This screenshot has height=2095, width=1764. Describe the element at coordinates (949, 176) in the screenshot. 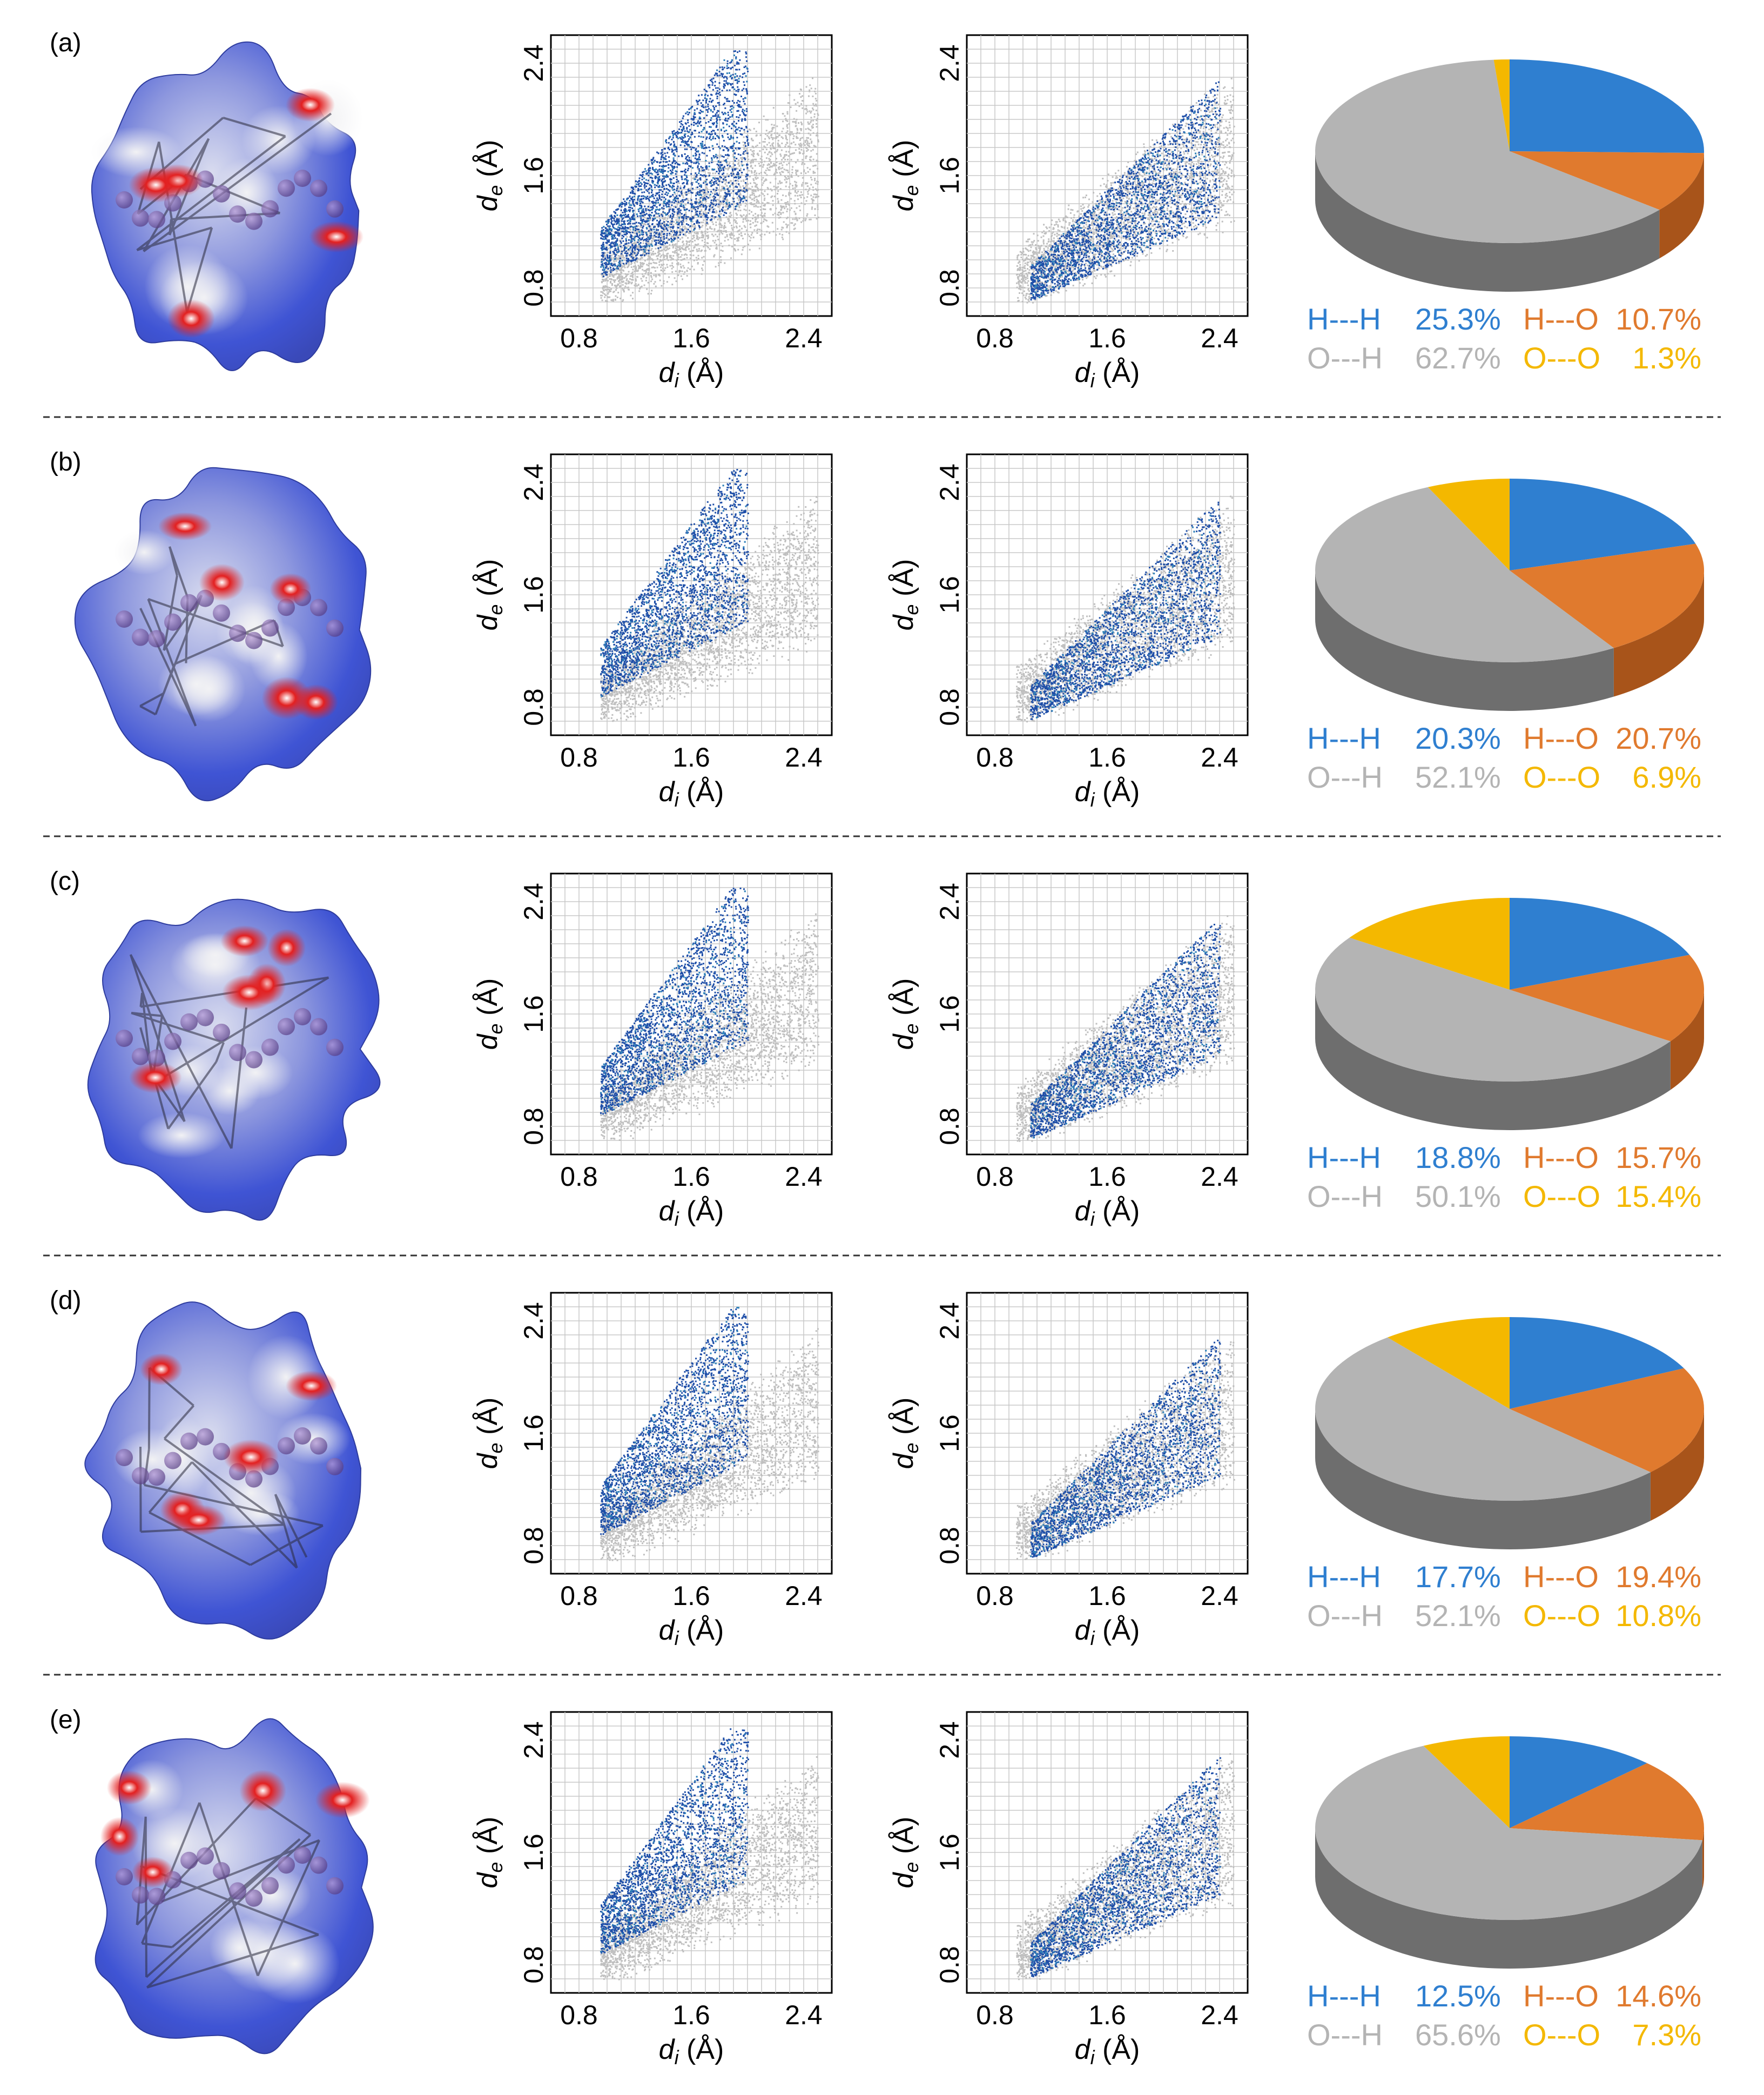

I see `fingerprint-contact-ytick: 1.6` at that location.